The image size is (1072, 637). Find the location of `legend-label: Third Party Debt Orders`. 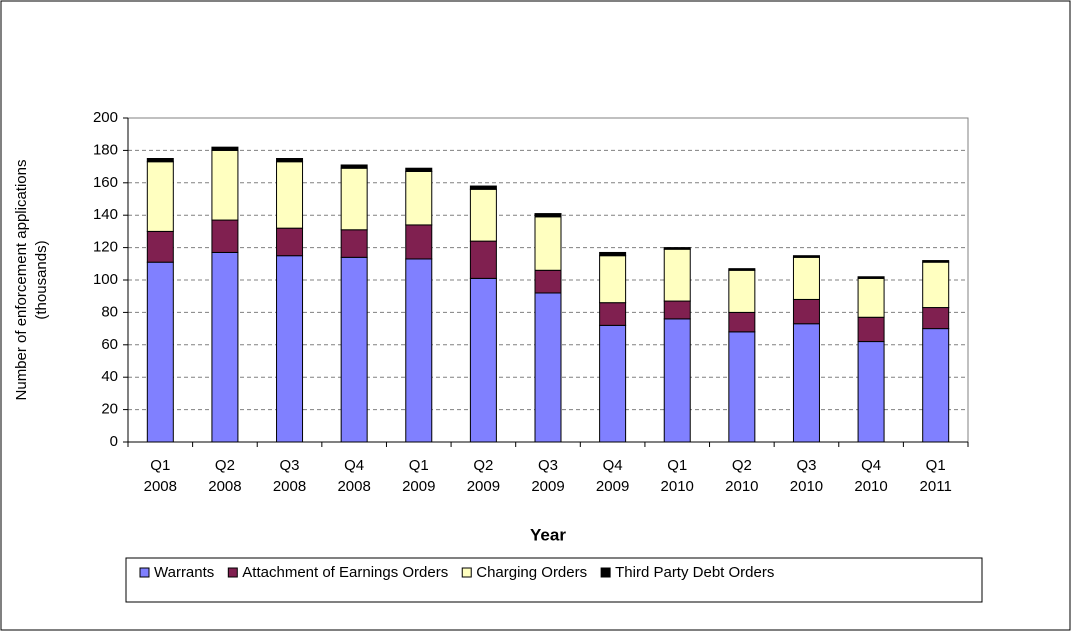

legend-label: Third Party Debt Orders is located at coordinates (694, 572).